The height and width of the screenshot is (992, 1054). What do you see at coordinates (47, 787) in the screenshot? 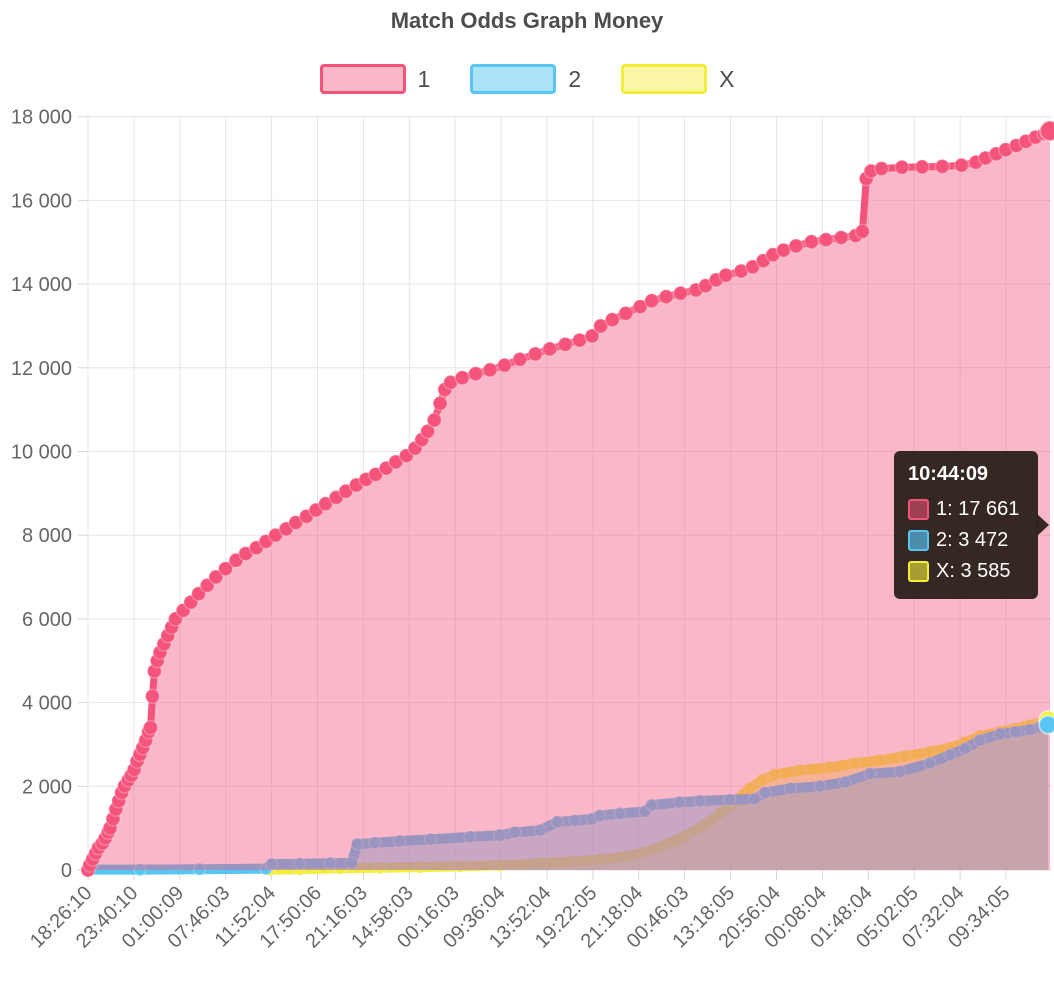
I see `y-axis-label: 2 000` at bounding box center [47, 787].